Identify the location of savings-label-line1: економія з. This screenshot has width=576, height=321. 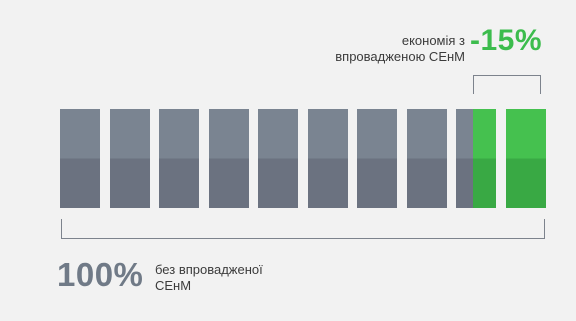
(433, 40).